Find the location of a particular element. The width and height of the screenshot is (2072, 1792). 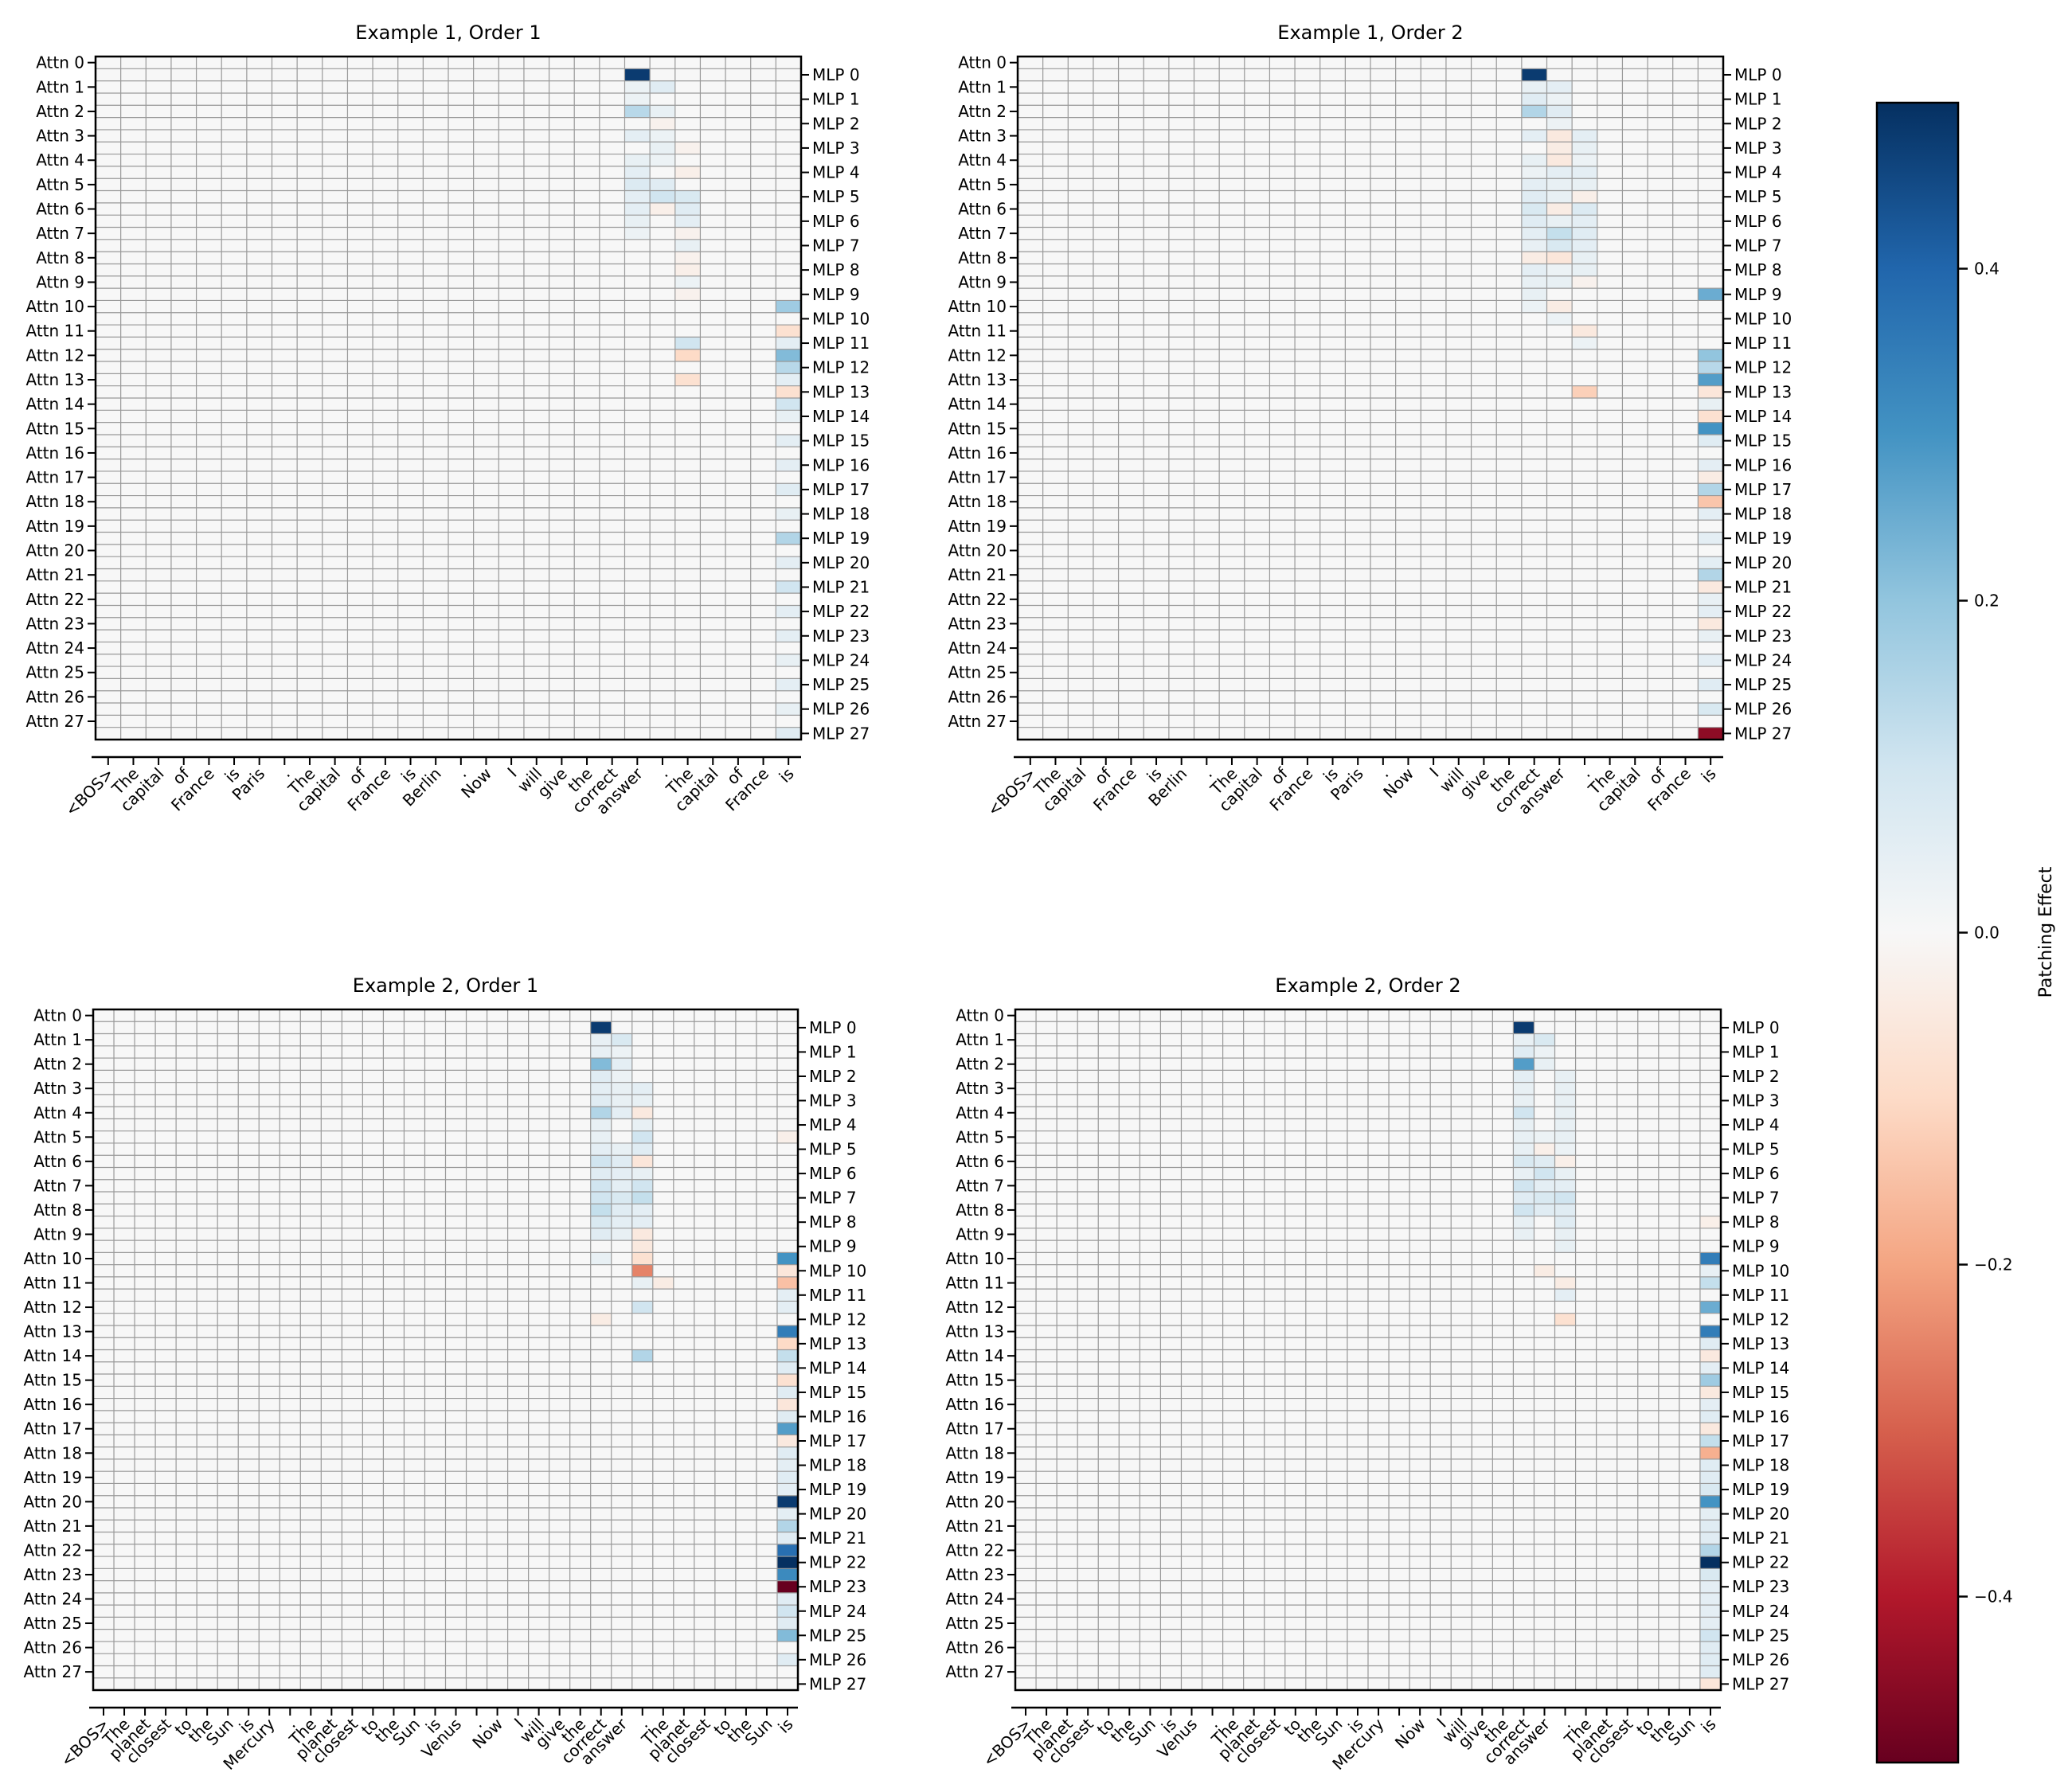

mlp-label: MLP 2 is located at coordinates (1756, 1076).